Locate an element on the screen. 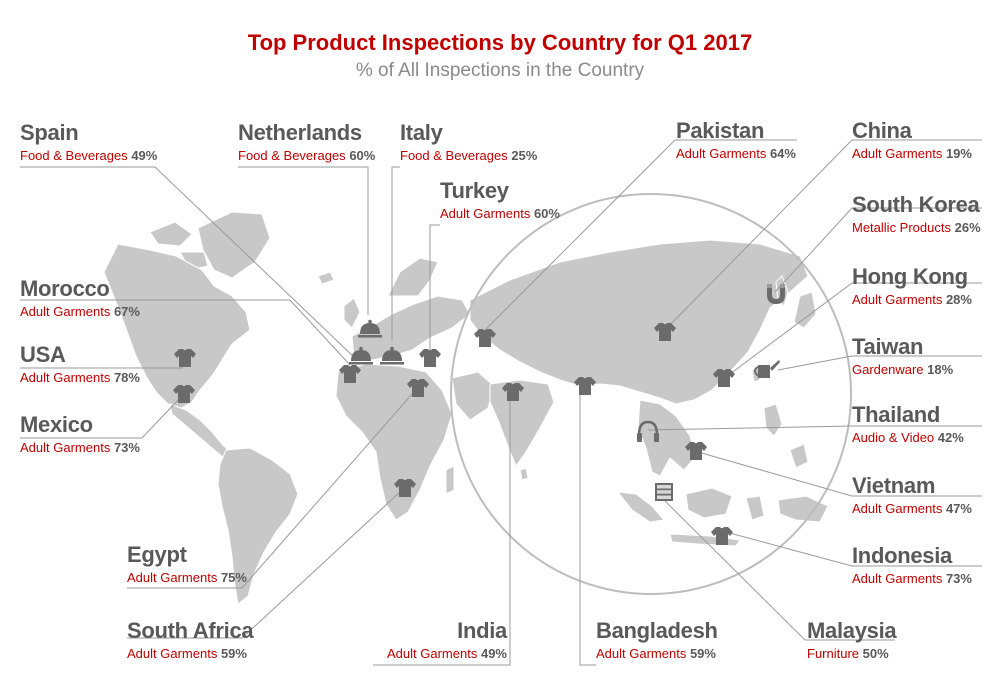  country-name: South Africa is located at coordinates (190, 630).